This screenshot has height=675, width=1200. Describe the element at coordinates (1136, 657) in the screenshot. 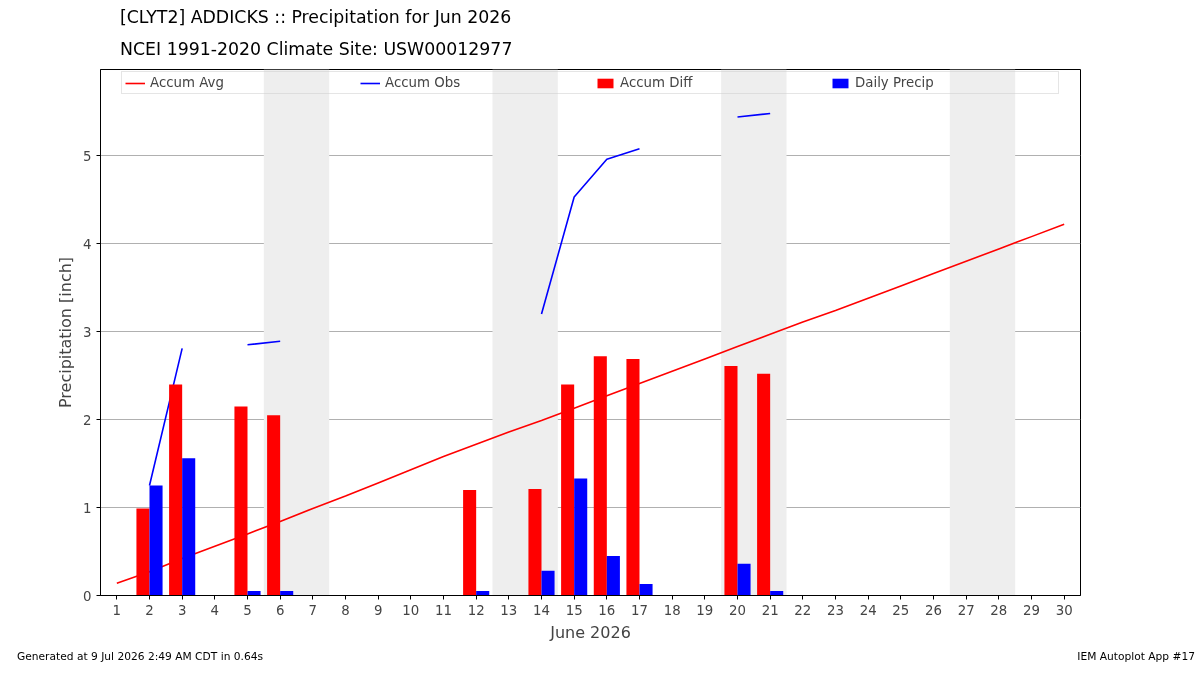

I see `text: IEM Autoplot App #17` at that location.